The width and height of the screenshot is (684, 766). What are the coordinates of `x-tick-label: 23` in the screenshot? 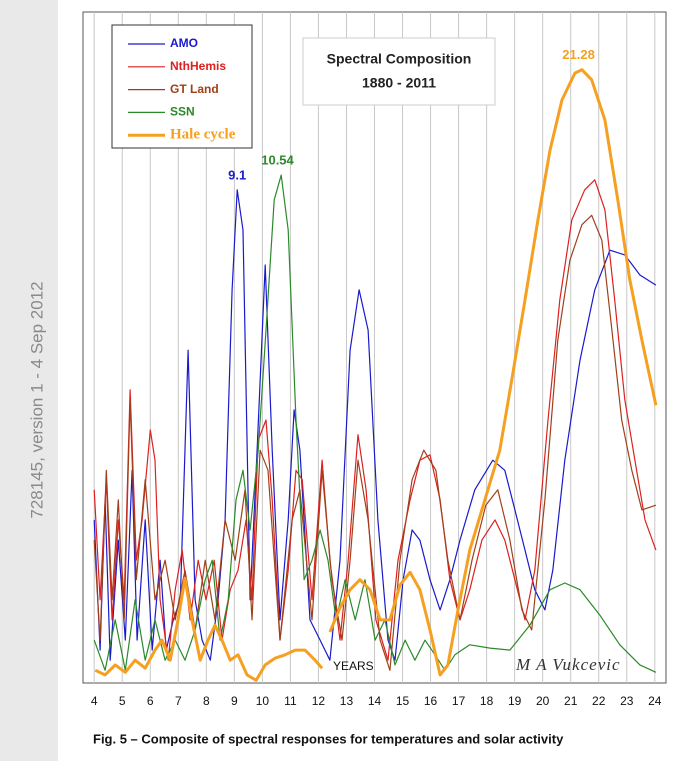 It's located at (627, 701).